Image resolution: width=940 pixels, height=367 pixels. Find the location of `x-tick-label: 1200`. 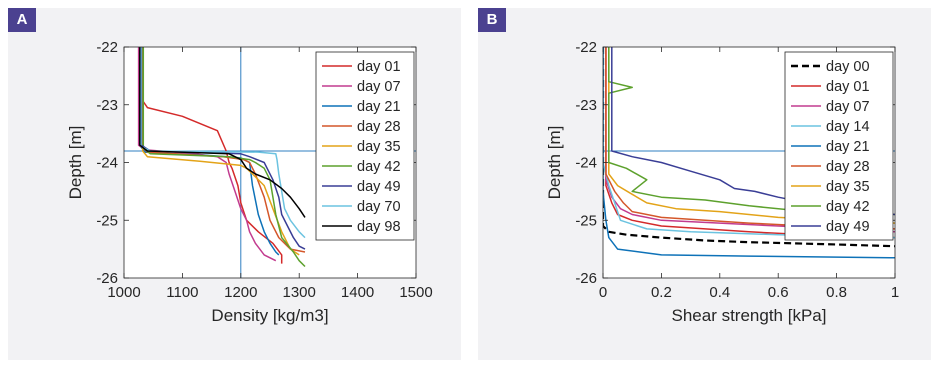

x-tick-label: 1200 is located at coordinates (240, 292).